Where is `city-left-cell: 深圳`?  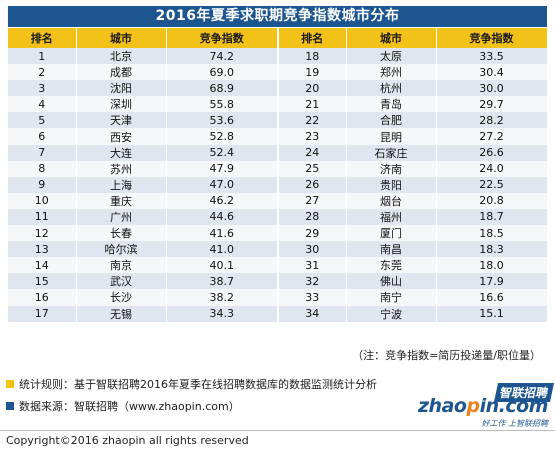
city-left-cell: 深圳 is located at coordinates (121, 104).